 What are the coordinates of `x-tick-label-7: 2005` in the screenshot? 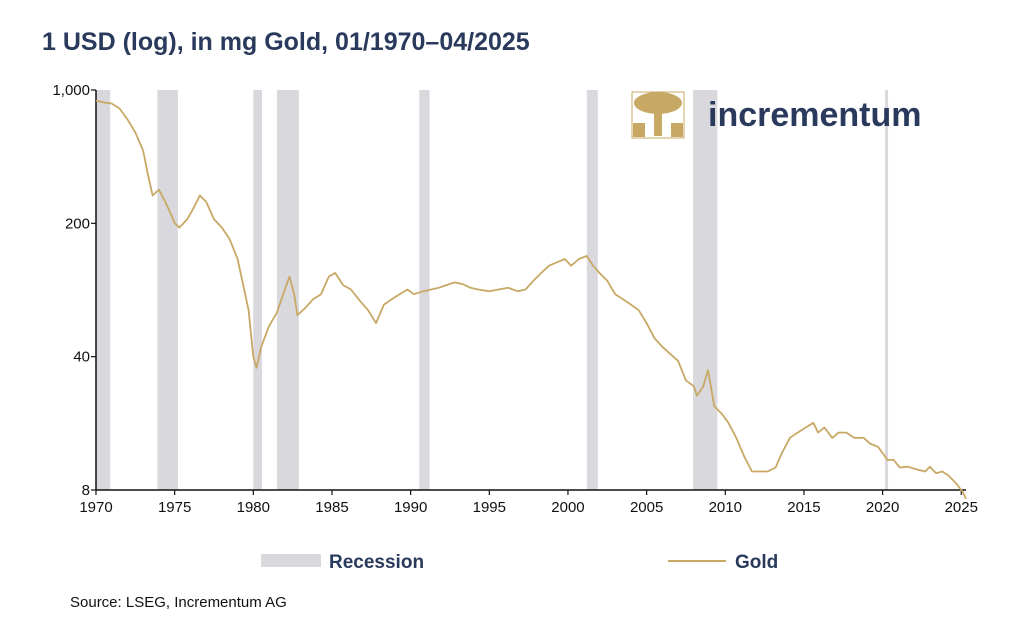 It's located at (646, 507).